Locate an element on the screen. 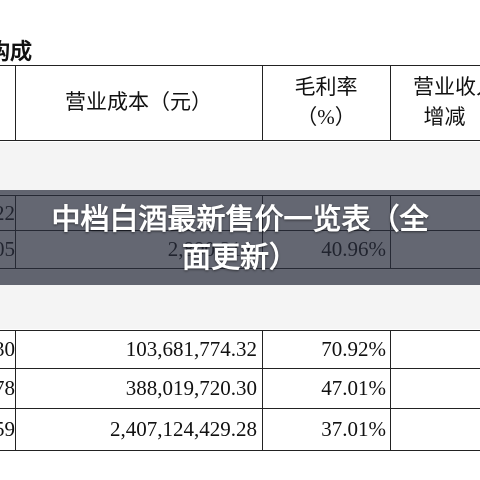  table-cell: 70.92% is located at coordinates (353, 349).